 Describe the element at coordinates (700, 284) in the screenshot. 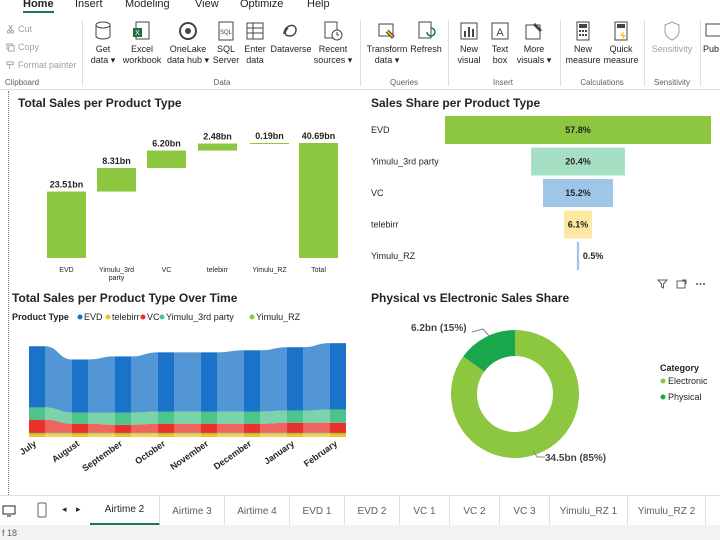

I see `more-options-icon` at that location.